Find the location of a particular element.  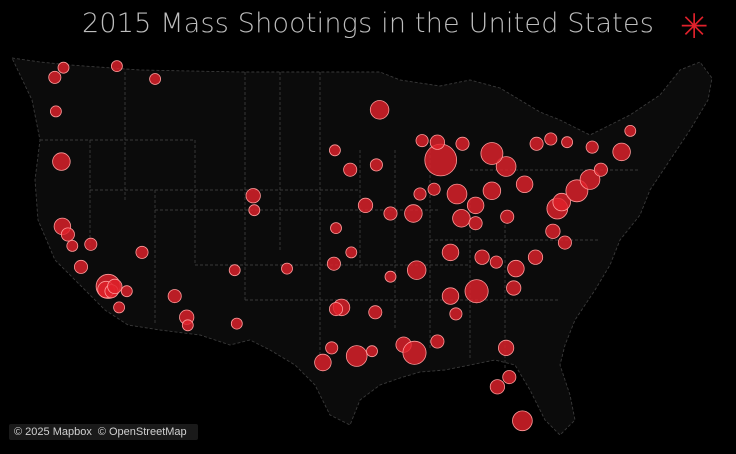

map-attribution: © 2025 Mapbox © OpenStreetMap is located at coordinates (103, 432).